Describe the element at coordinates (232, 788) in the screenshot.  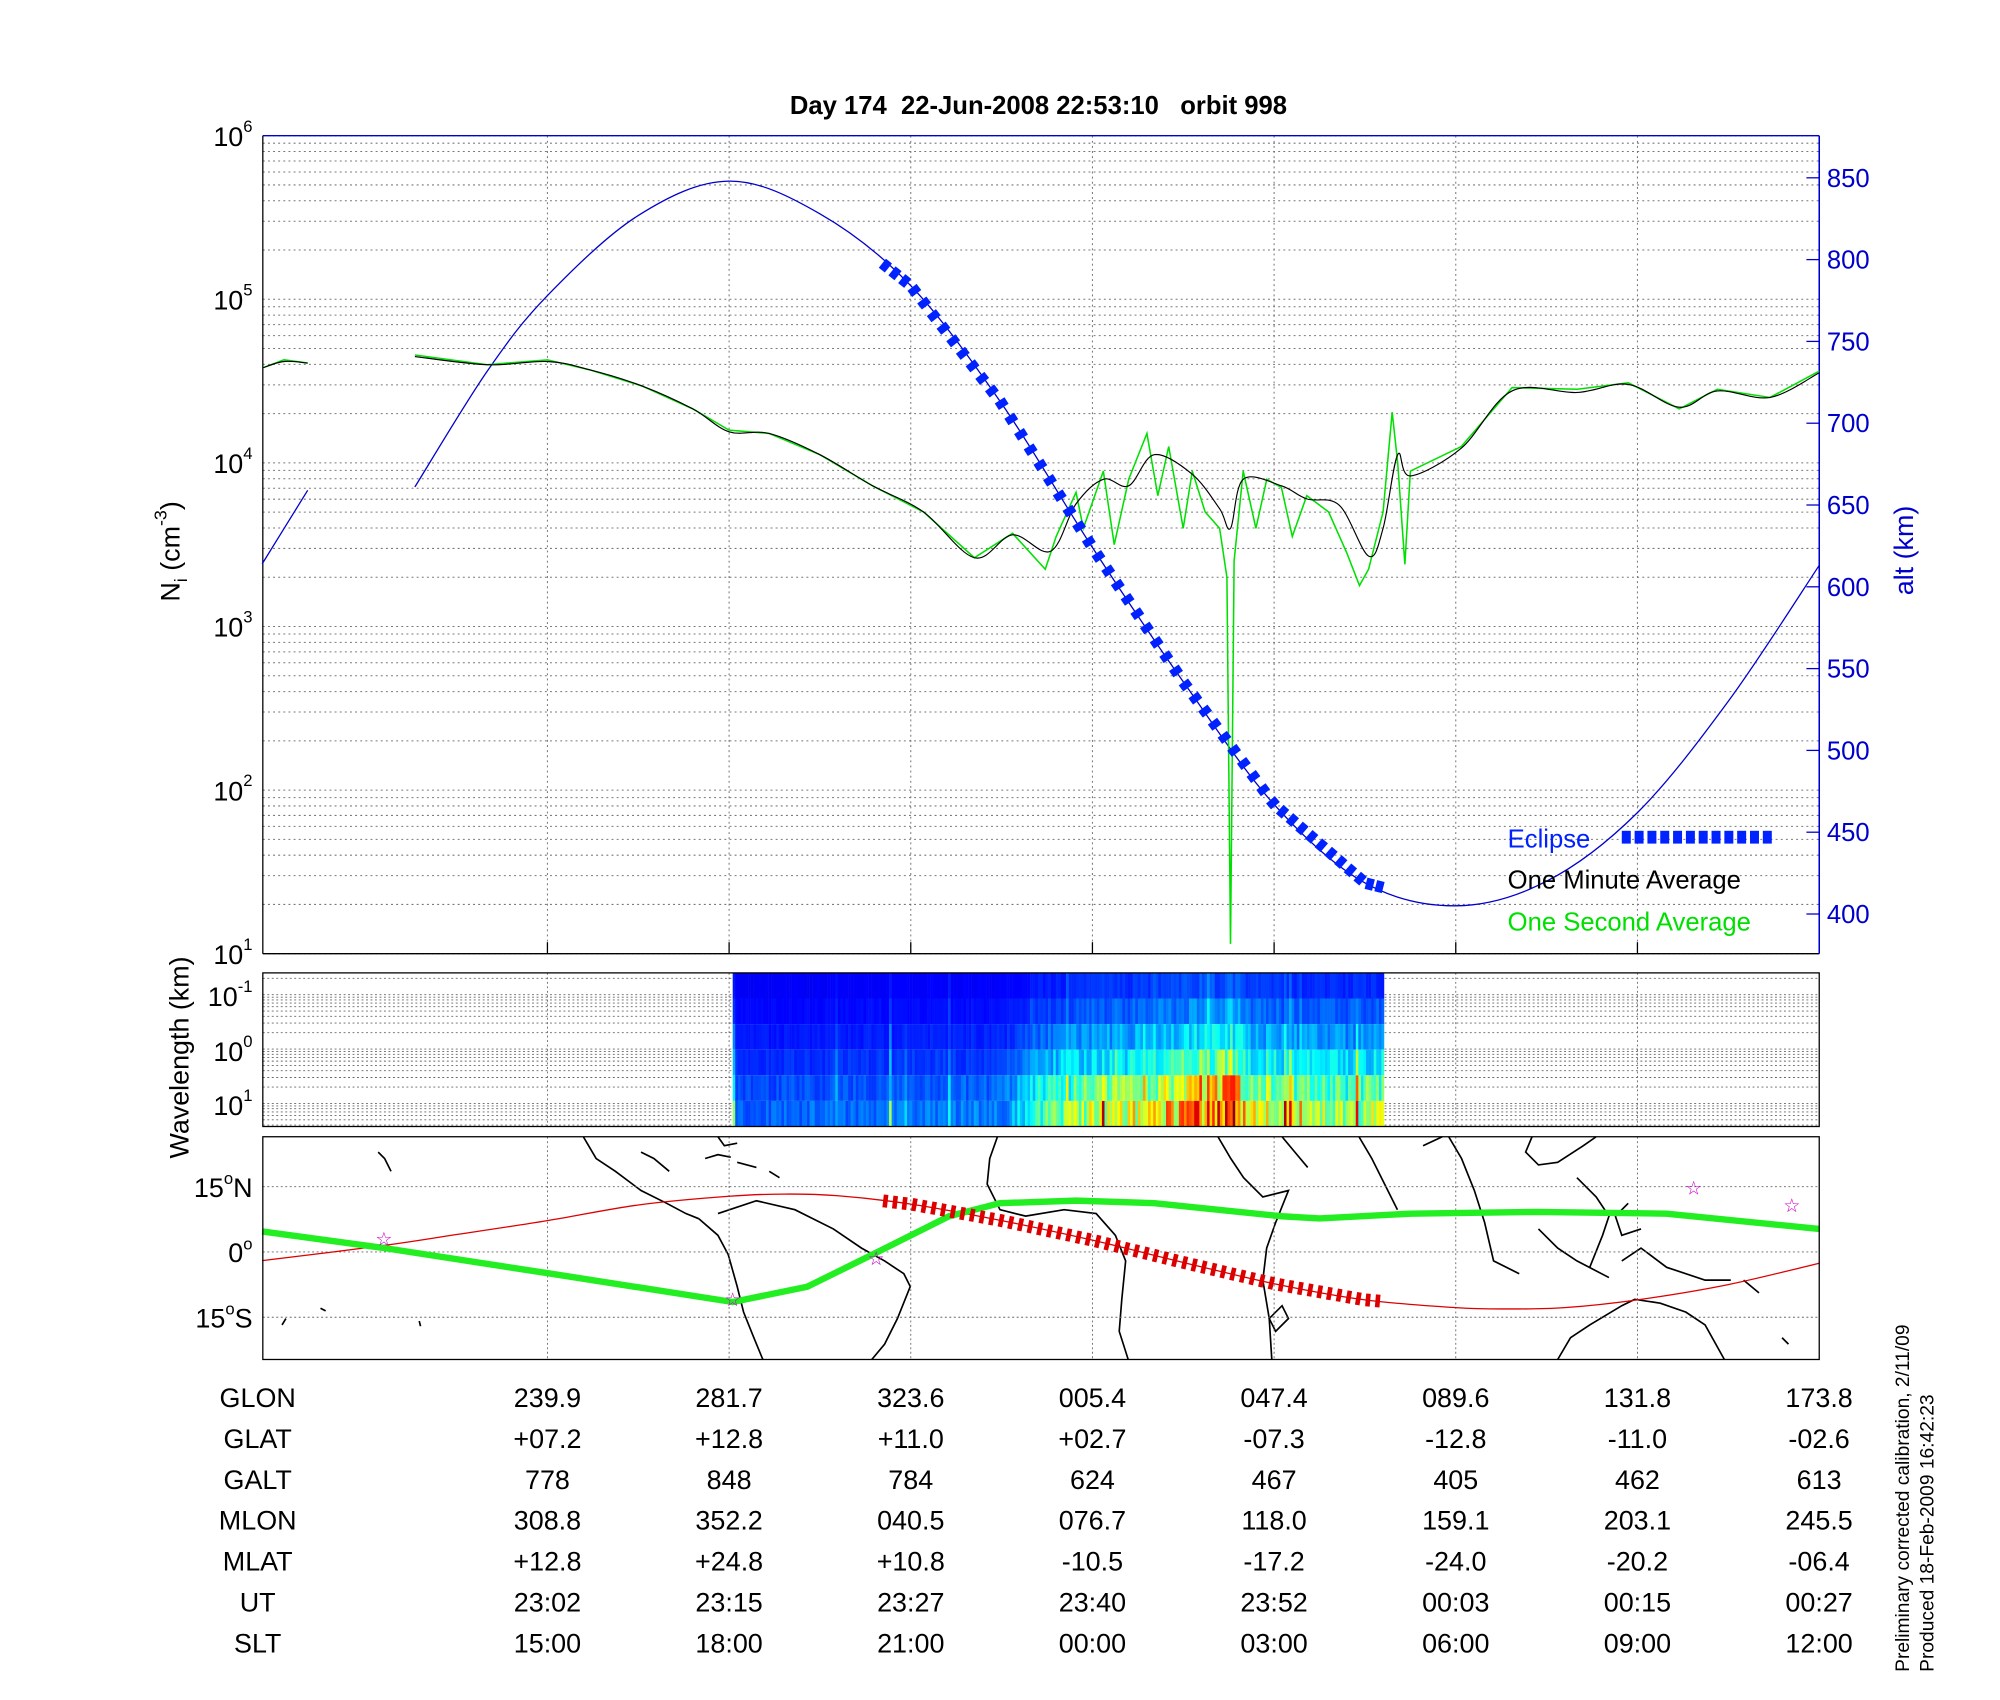
I see `y-tick-label: 10²` at that location.